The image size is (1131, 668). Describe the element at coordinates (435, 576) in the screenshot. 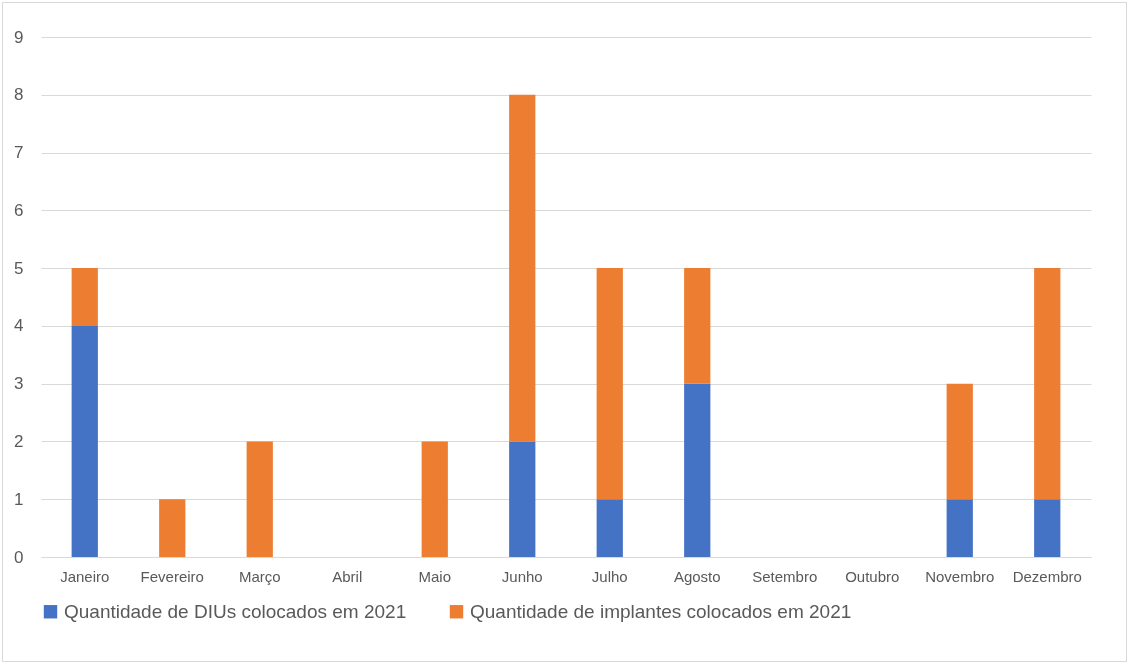

I see `x-tick-label: Maio` at that location.